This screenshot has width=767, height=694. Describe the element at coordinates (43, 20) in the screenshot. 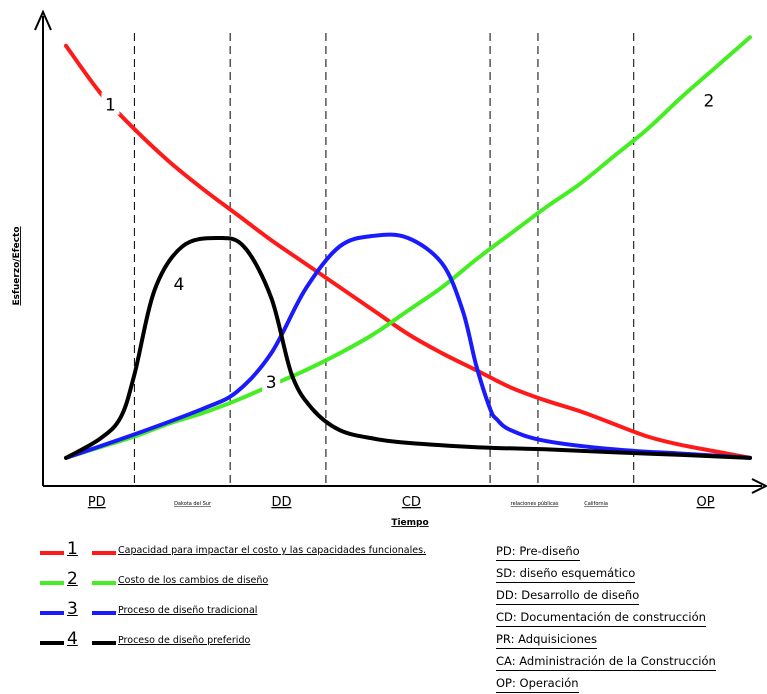

I see `y-axis-arrow` at that location.